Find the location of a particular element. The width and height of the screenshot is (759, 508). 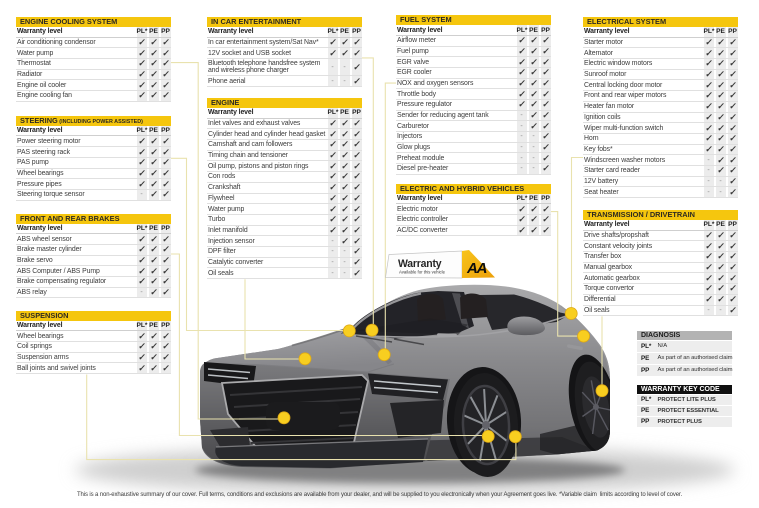

svg-text: Warranty is located at coordinates (420, 264).